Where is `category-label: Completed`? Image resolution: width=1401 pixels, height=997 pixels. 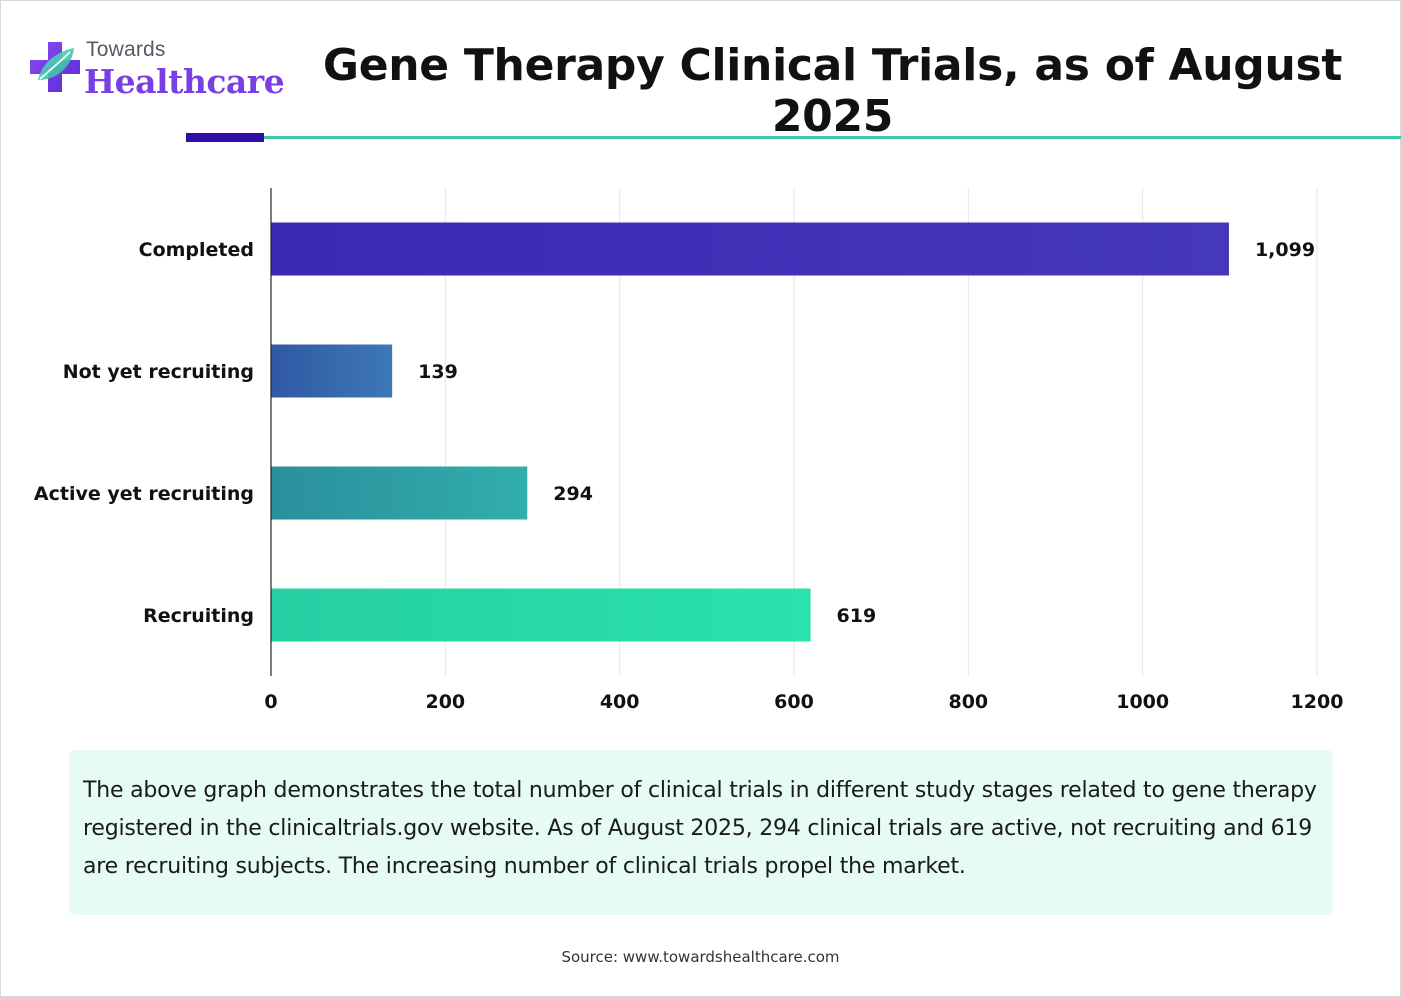 category-label: Completed is located at coordinates (196, 250).